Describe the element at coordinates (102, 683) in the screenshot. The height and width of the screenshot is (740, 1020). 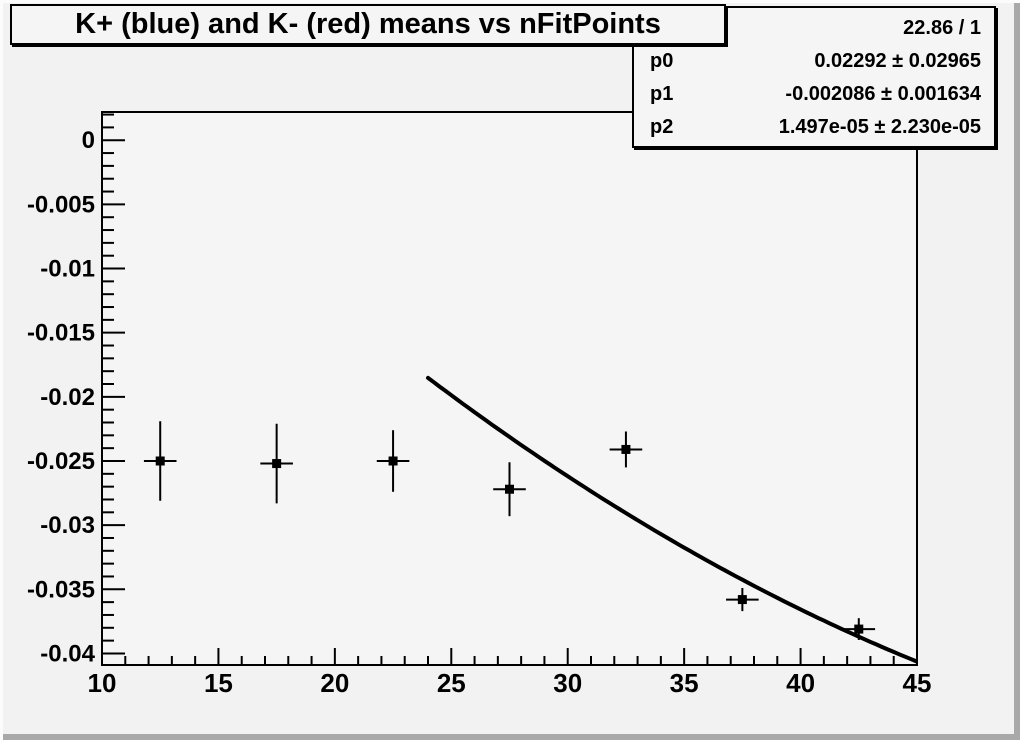
I see `x-axis-tick-label: 10` at that location.